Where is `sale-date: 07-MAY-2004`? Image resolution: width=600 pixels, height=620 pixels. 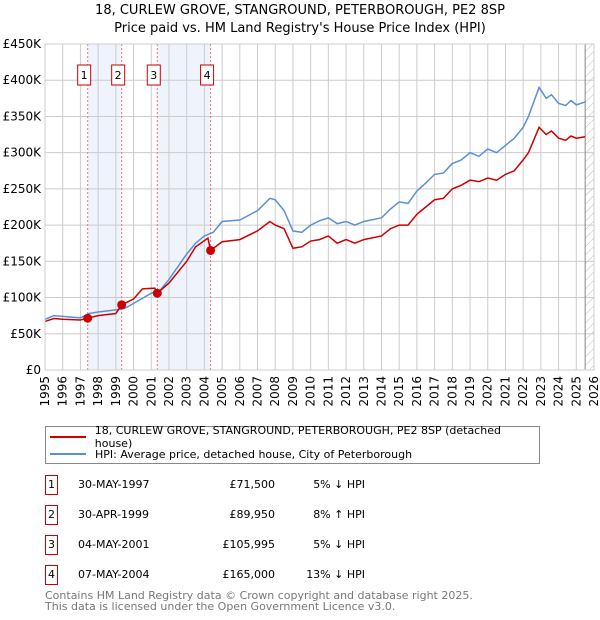
sale-date: 07-MAY-2004 is located at coordinates (114, 574).